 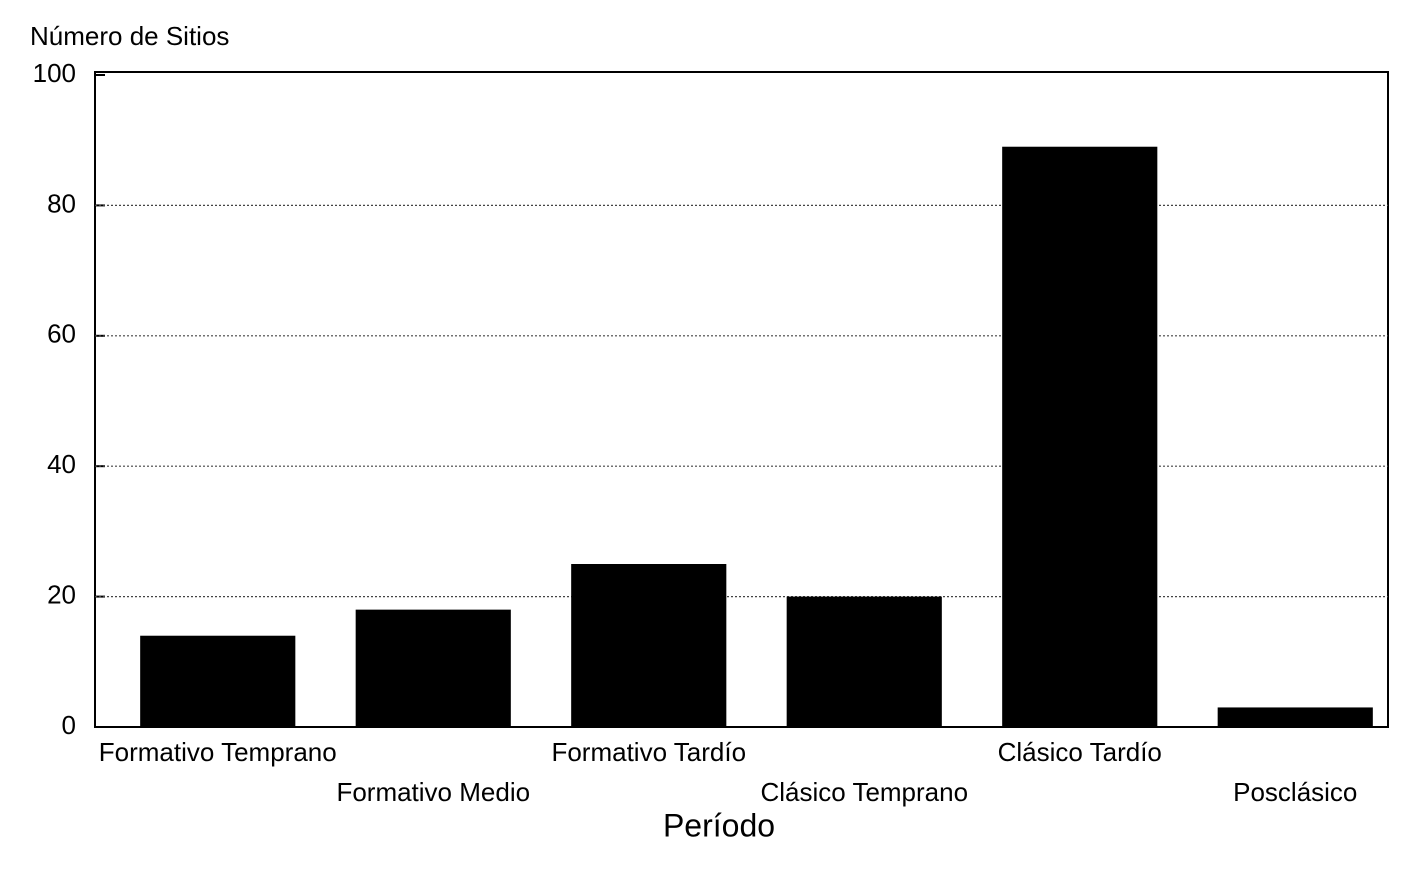 What do you see at coordinates (719, 825) in the screenshot?
I see `x-axis-title: Período` at bounding box center [719, 825].